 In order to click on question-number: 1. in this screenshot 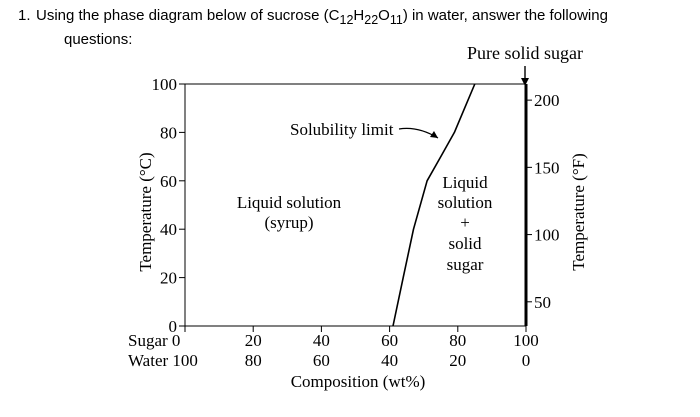, I will do `click(24, 15)`.